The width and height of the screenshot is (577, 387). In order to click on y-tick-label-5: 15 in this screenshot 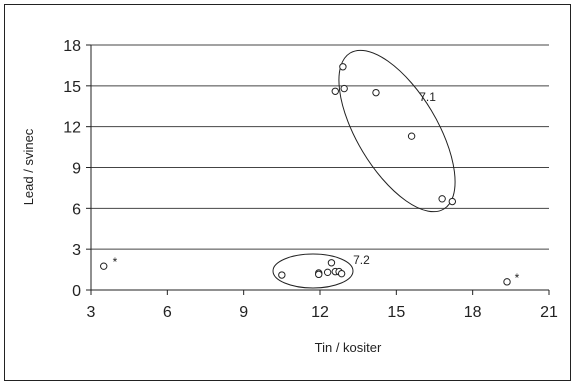, I will do `click(72, 87)`.